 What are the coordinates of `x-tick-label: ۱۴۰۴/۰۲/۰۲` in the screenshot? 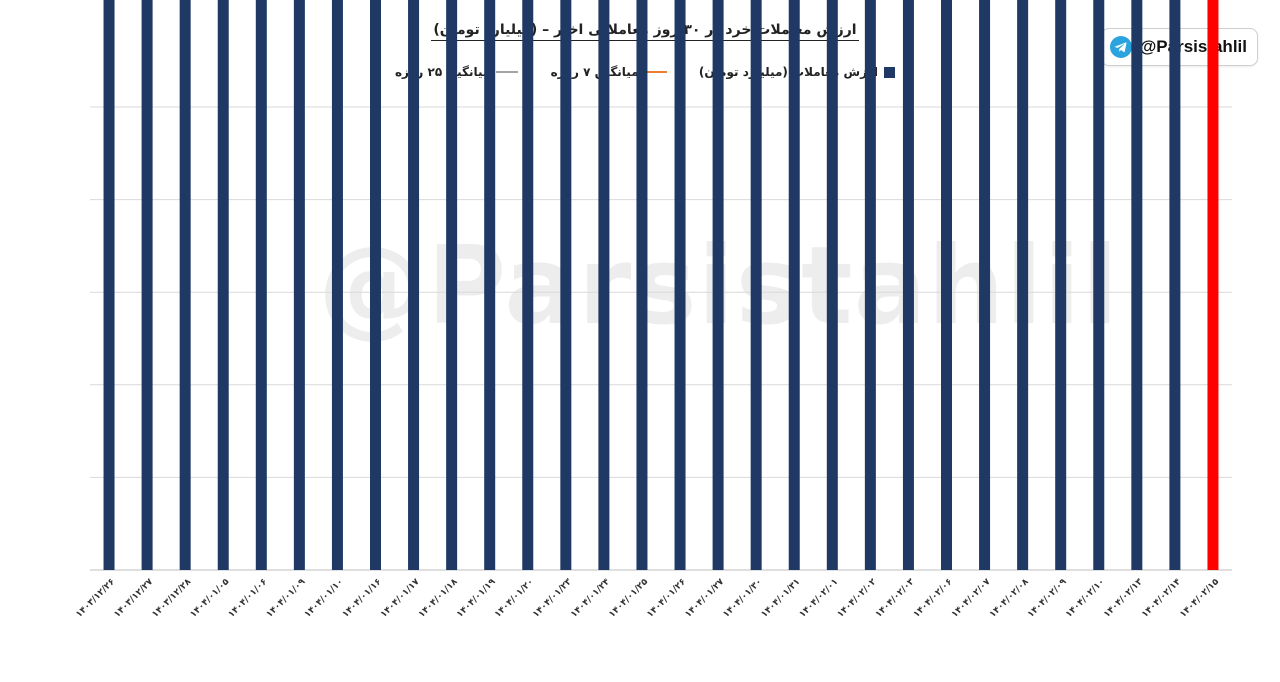 It's located at (857, 598).